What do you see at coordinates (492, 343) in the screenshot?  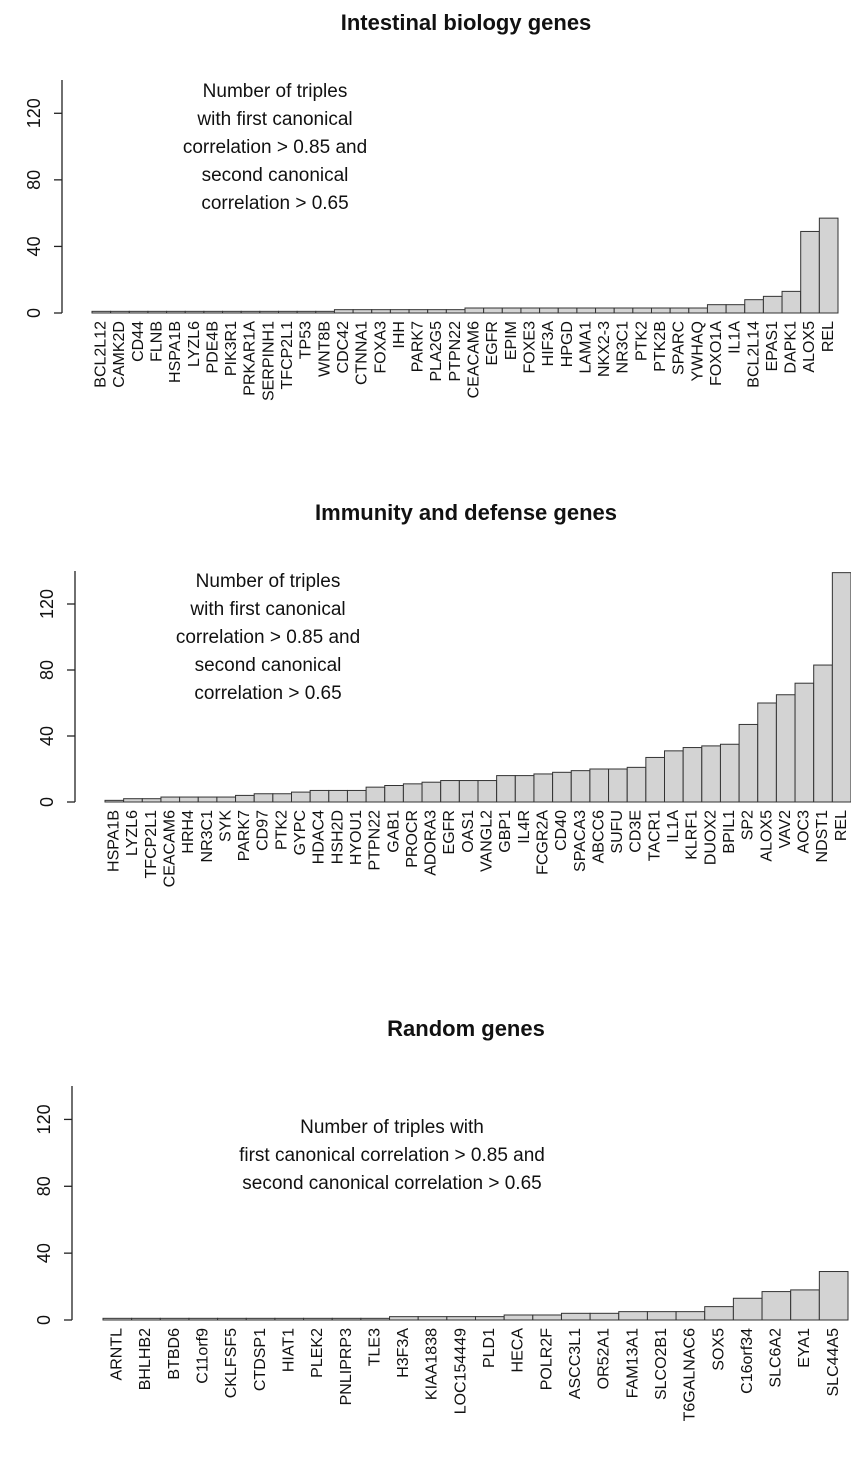 I see `x-tick-label: EGFR` at bounding box center [492, 343].